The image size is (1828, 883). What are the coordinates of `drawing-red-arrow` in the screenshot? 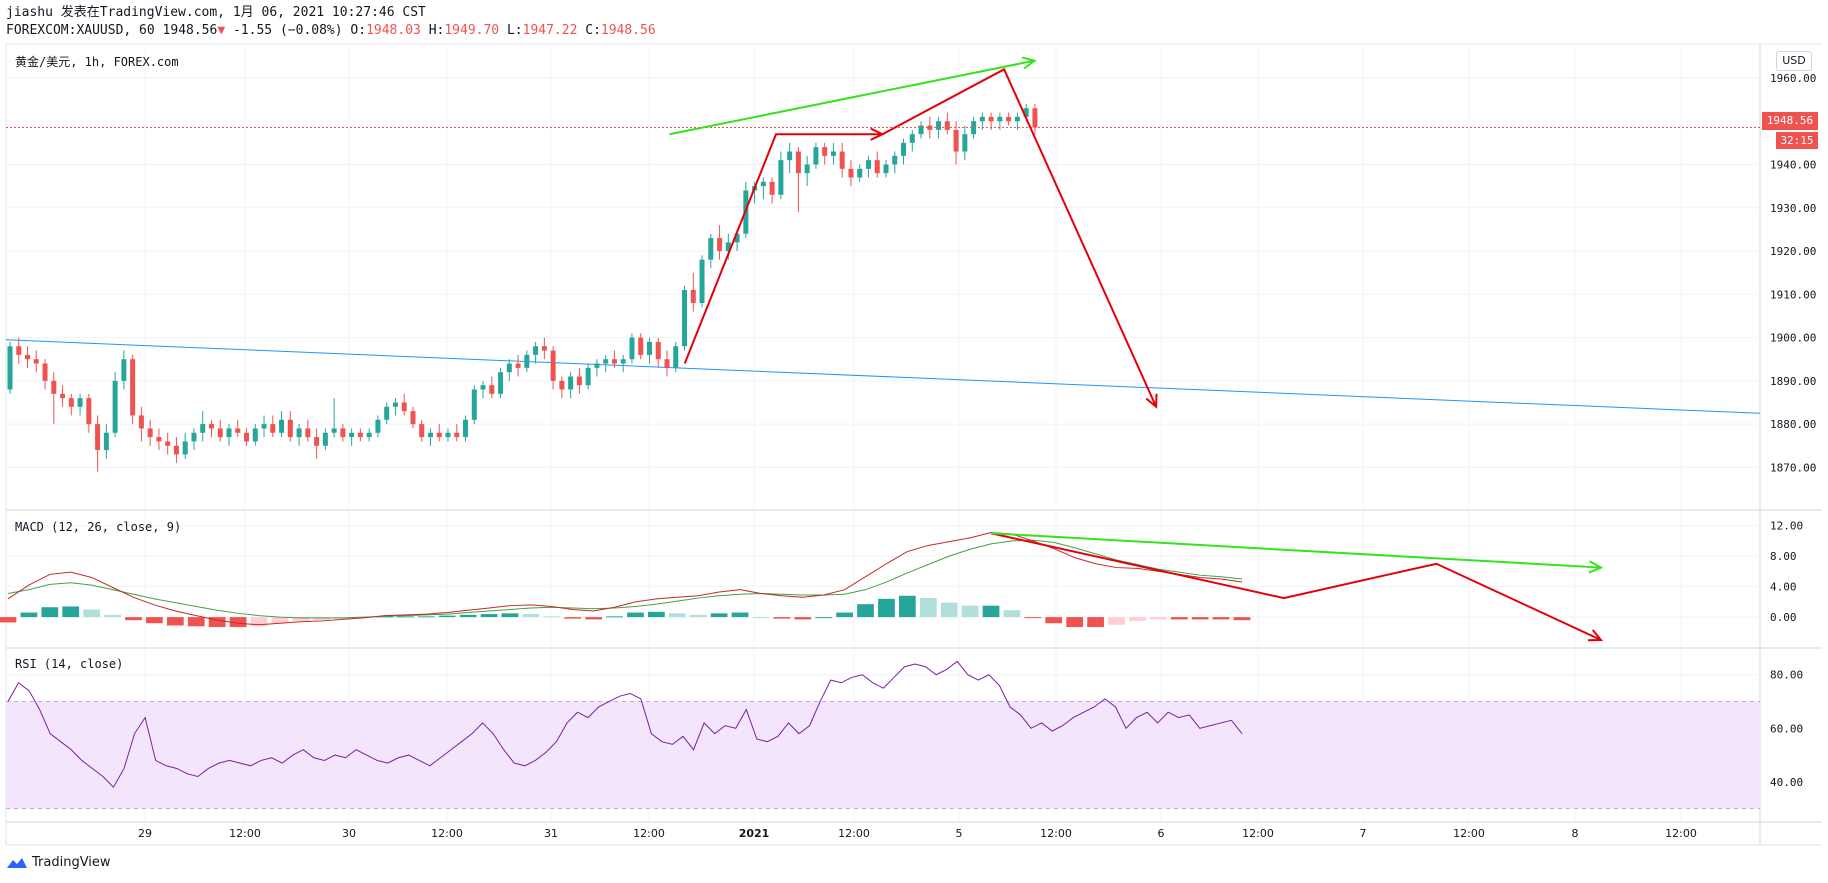 It's located at (783, 248).